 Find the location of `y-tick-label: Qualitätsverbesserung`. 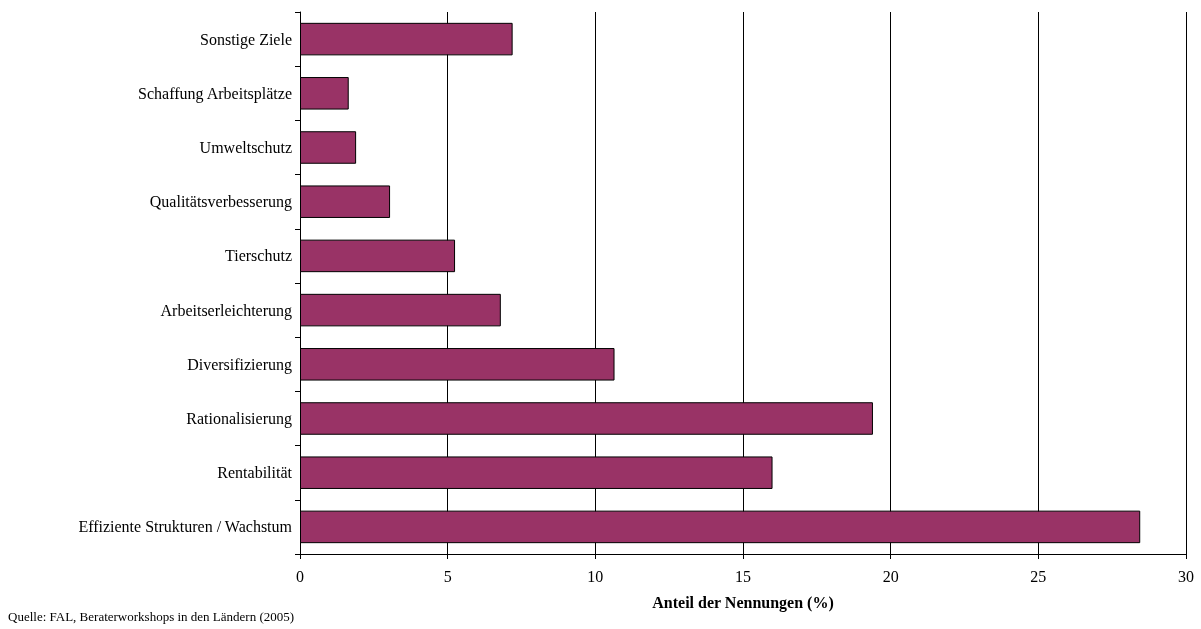

y-tick-label: Qualitätsverbesserung is located at coordinates (220, 202).